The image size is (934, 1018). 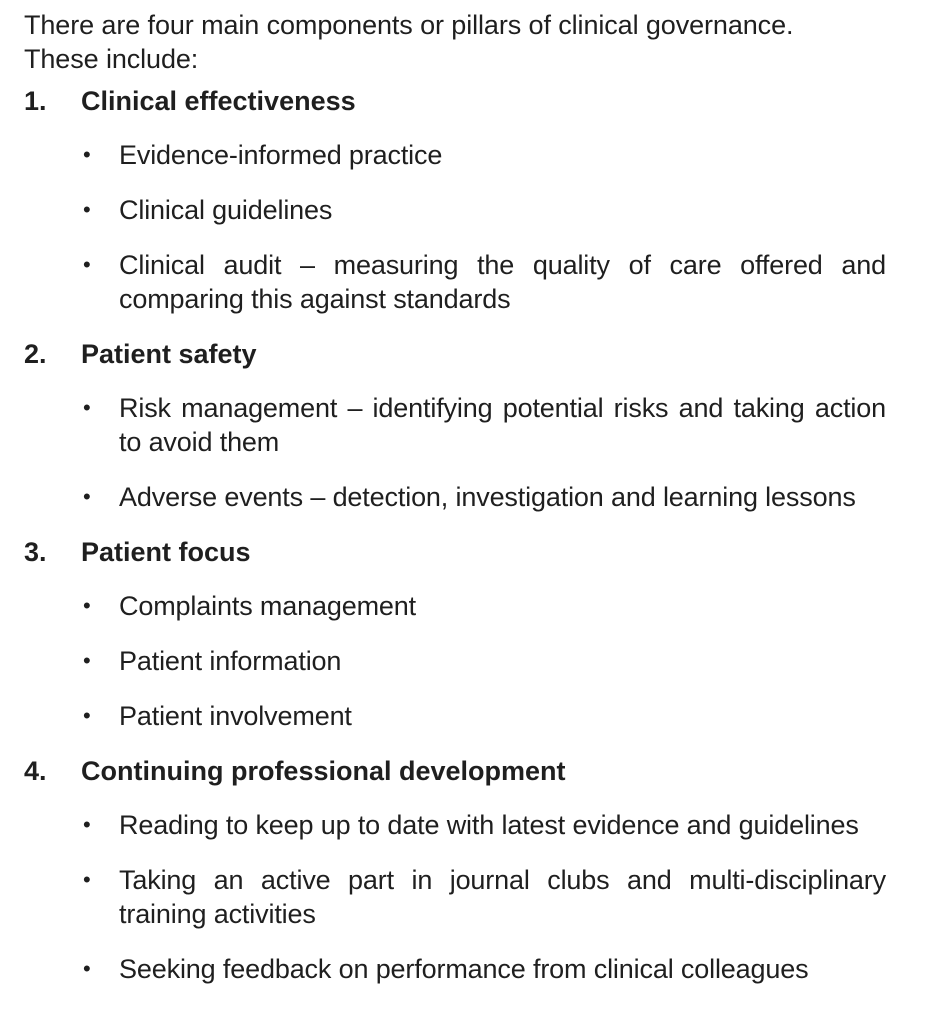 What do you see at coordinates (230, 661) in the screenshot?
I see `bullet-text: Patient information` at bounding box center [230, 661].